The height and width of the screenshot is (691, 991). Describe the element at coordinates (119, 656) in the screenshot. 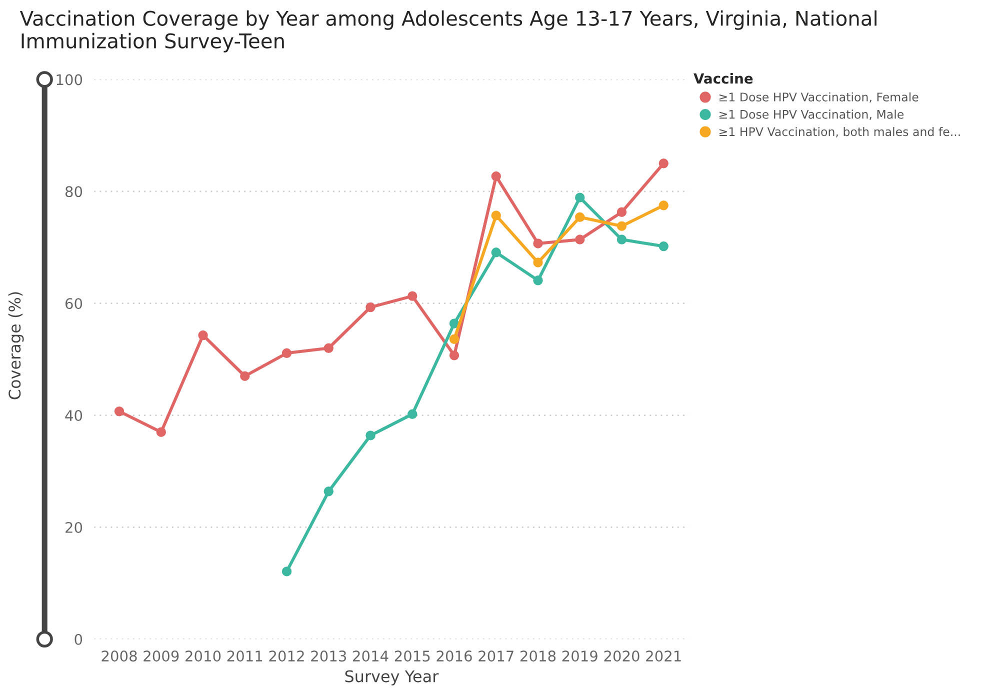

I see `x-tick-label: 2008` at that location.